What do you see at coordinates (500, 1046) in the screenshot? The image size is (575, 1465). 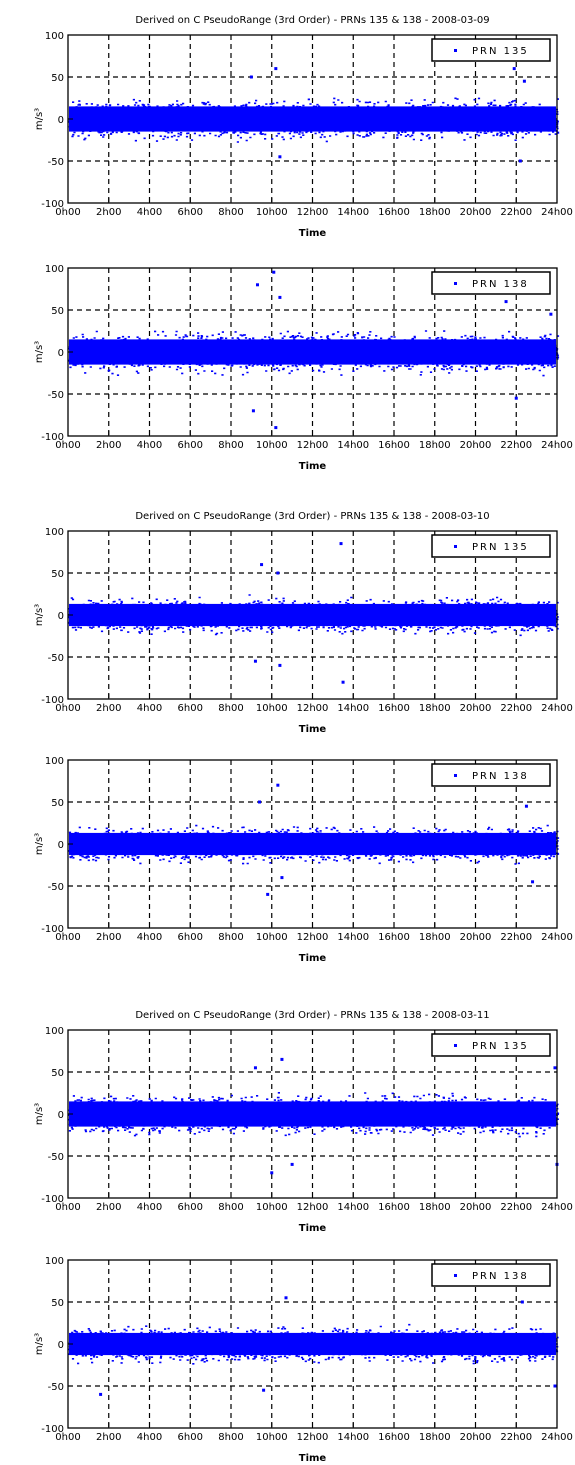 I see `legend-label: PRN 135` at bounding box center [500, 1046].